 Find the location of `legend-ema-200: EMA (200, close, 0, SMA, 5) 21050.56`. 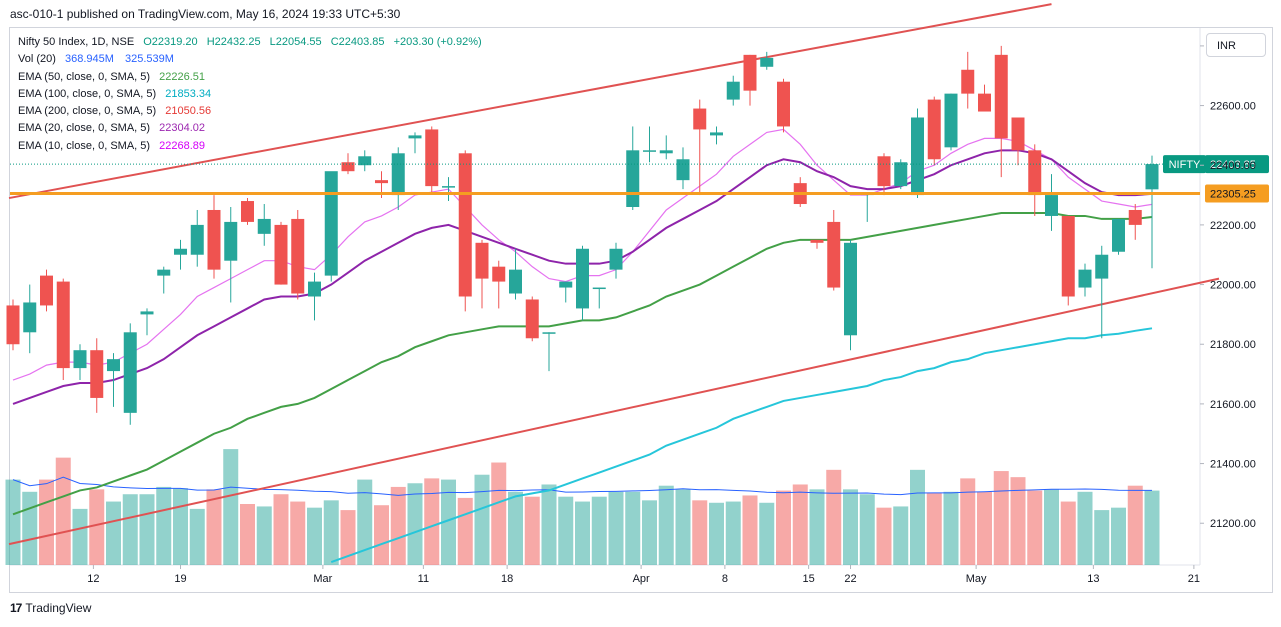

legend-ema-200: EMA (200, close, 0, SMA, 5) 21050.56 is located at coordinates (250, 111).